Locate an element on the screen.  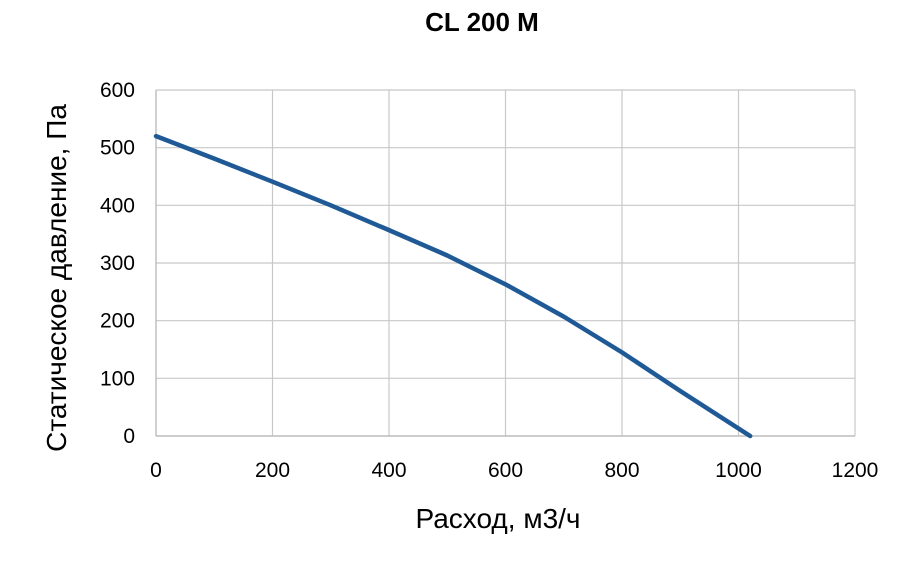
x-tick-label: 400 is located at coordinates (388, 470).